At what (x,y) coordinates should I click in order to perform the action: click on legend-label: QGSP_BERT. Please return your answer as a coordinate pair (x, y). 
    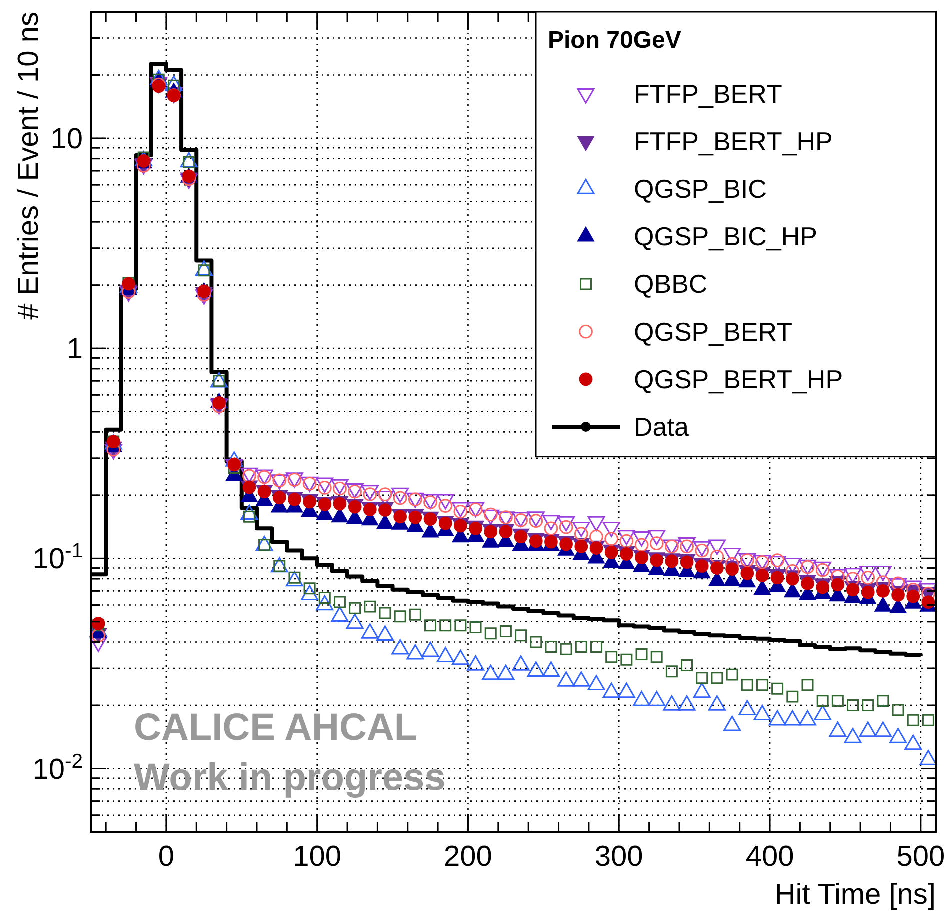
    Looking at the image, I should click on (713, 331).